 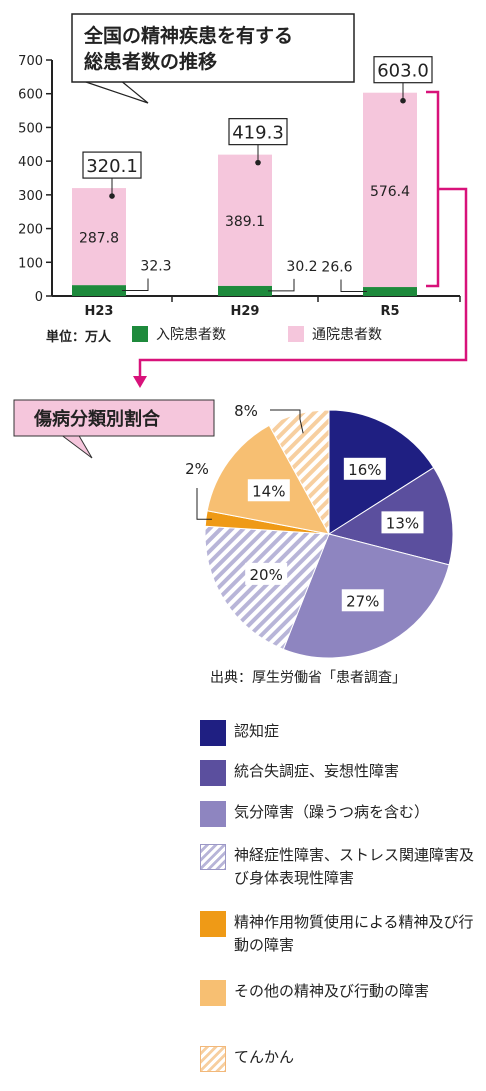 I want to click on y-ticks: 0 100 200 300 400 500 600 700, so click(x=35, y=179).